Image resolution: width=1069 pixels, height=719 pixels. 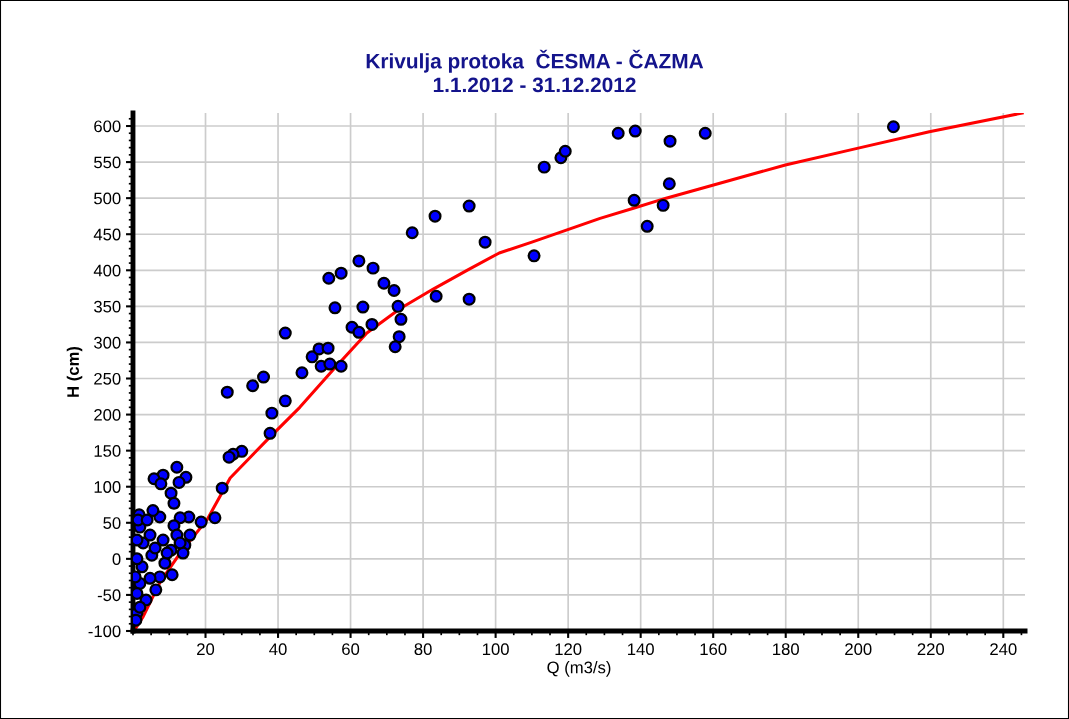 I want to click on x-tick-label: 60, so click(x=351, y=649).